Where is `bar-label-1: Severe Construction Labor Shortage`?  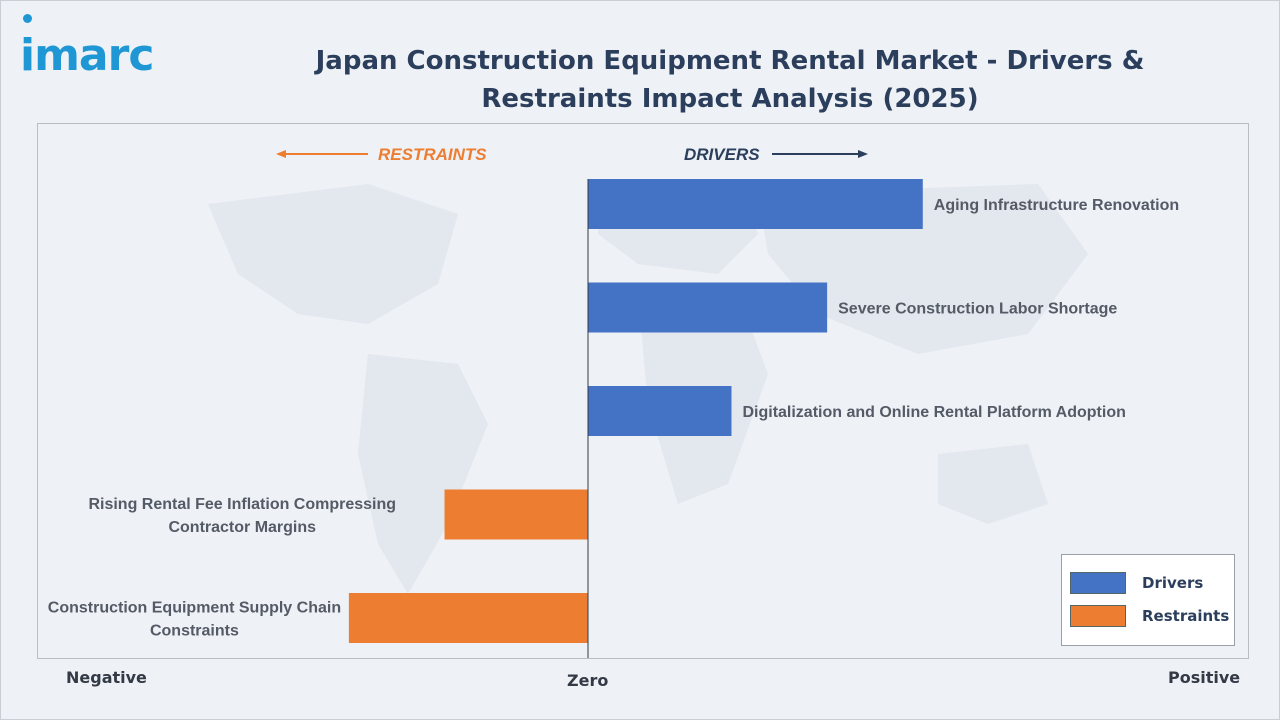
bar-label-1: Severe Construction Labor Shortage is located at coordinates (977, 309).